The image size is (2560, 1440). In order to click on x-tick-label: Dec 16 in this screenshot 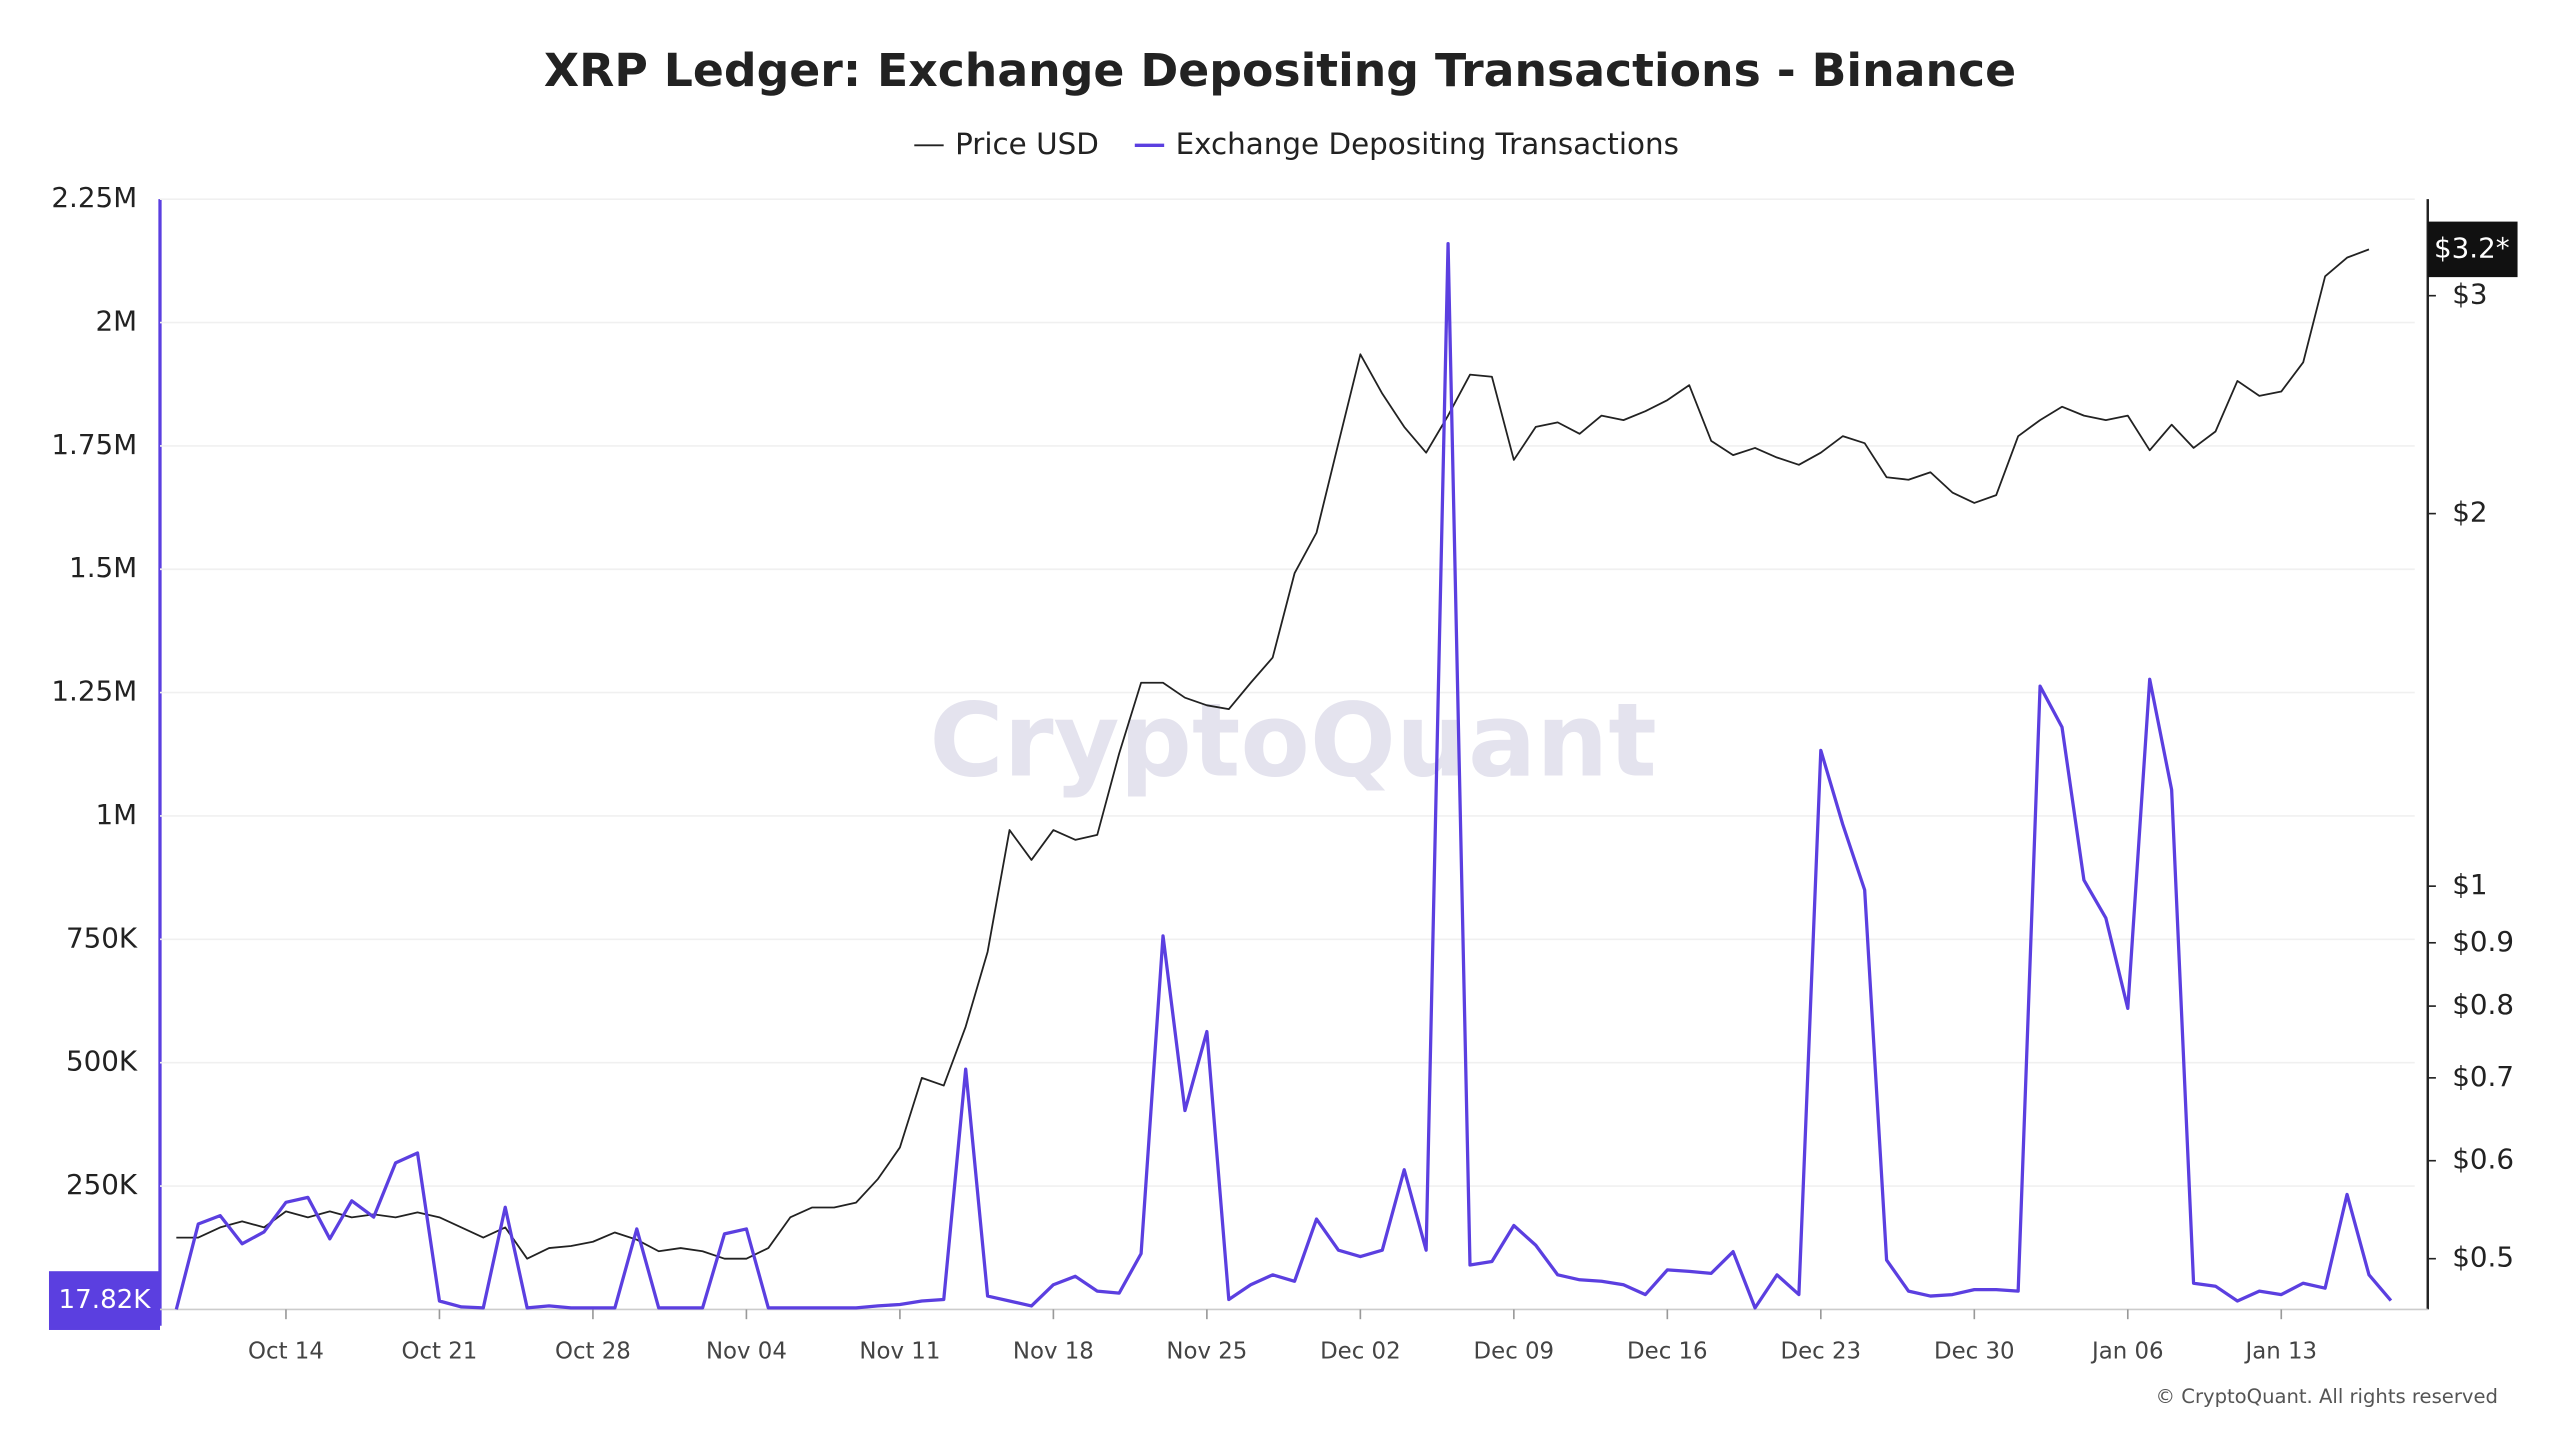, I will do `click(1667, 1351)`.